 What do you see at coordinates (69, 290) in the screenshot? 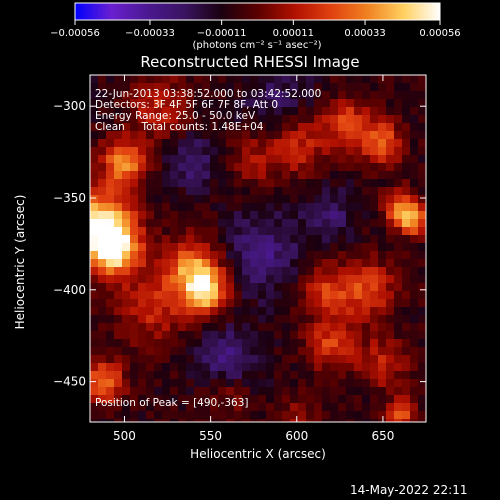
I see `y-tick-label: −400` at bounding box center [69, 290].